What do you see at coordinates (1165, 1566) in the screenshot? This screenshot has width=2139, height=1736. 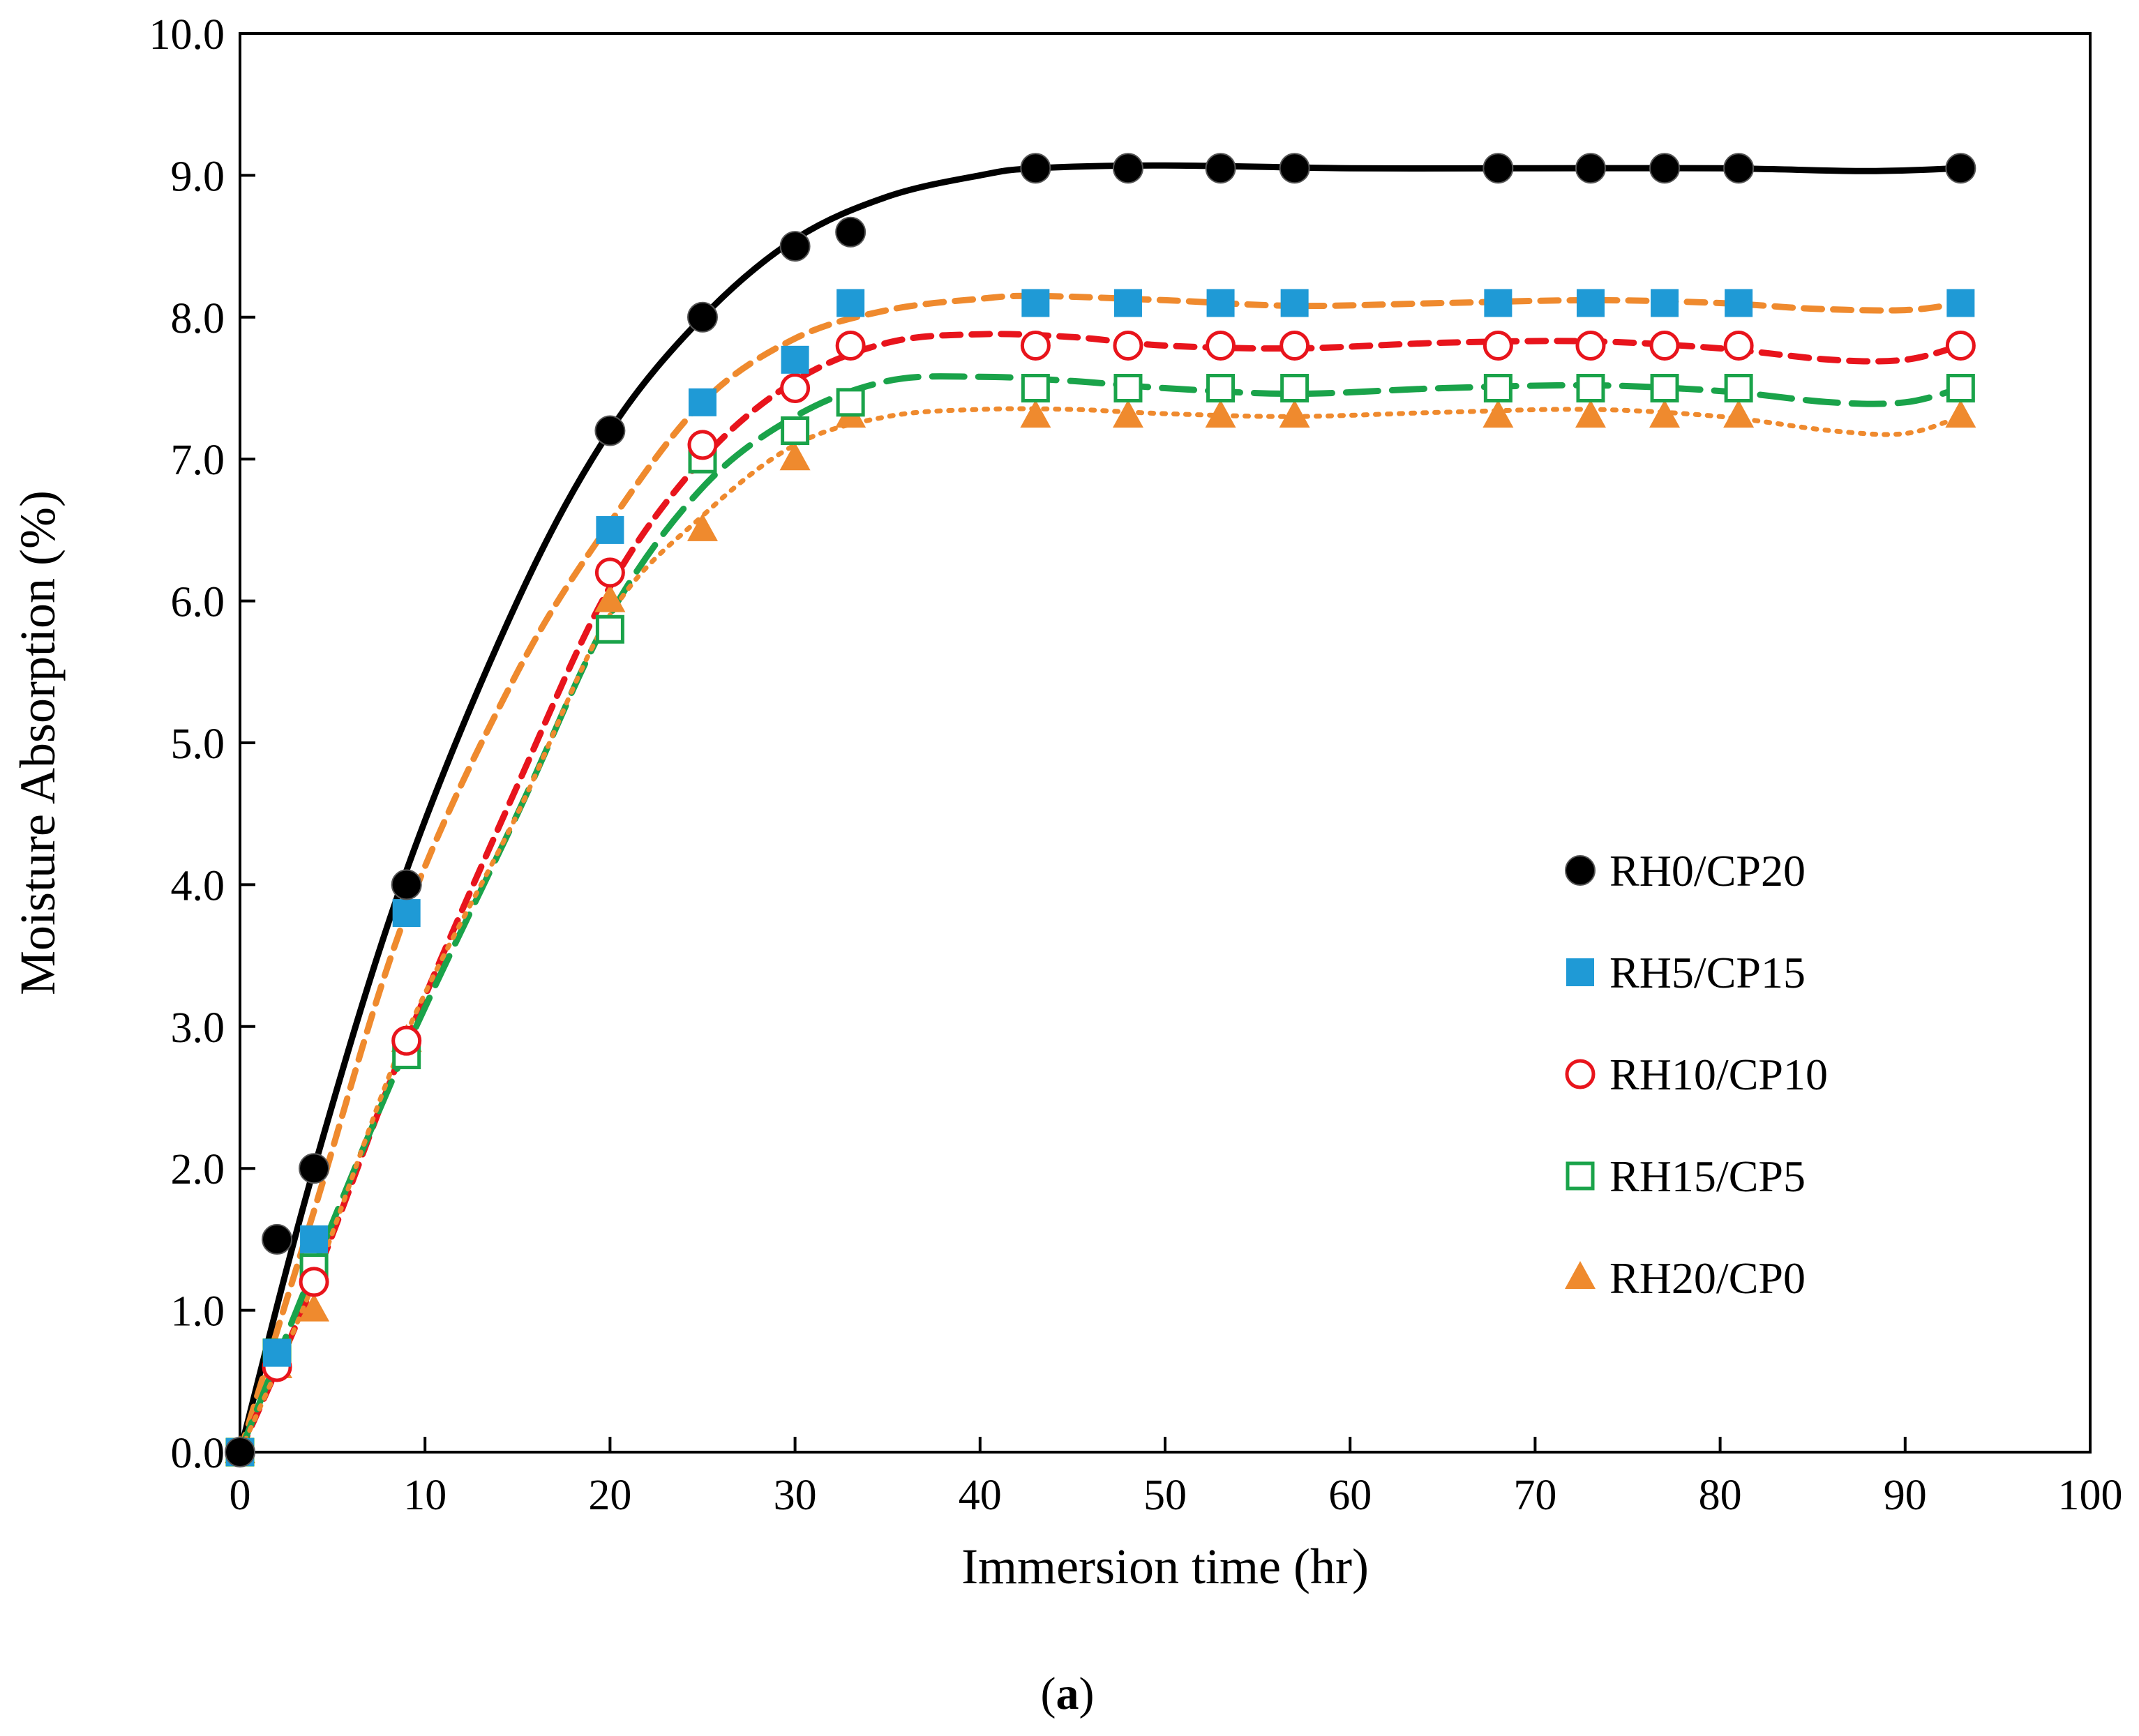 I see `x-axis-title: Immersion time (hr)` at bounding box center [1165, 1566].